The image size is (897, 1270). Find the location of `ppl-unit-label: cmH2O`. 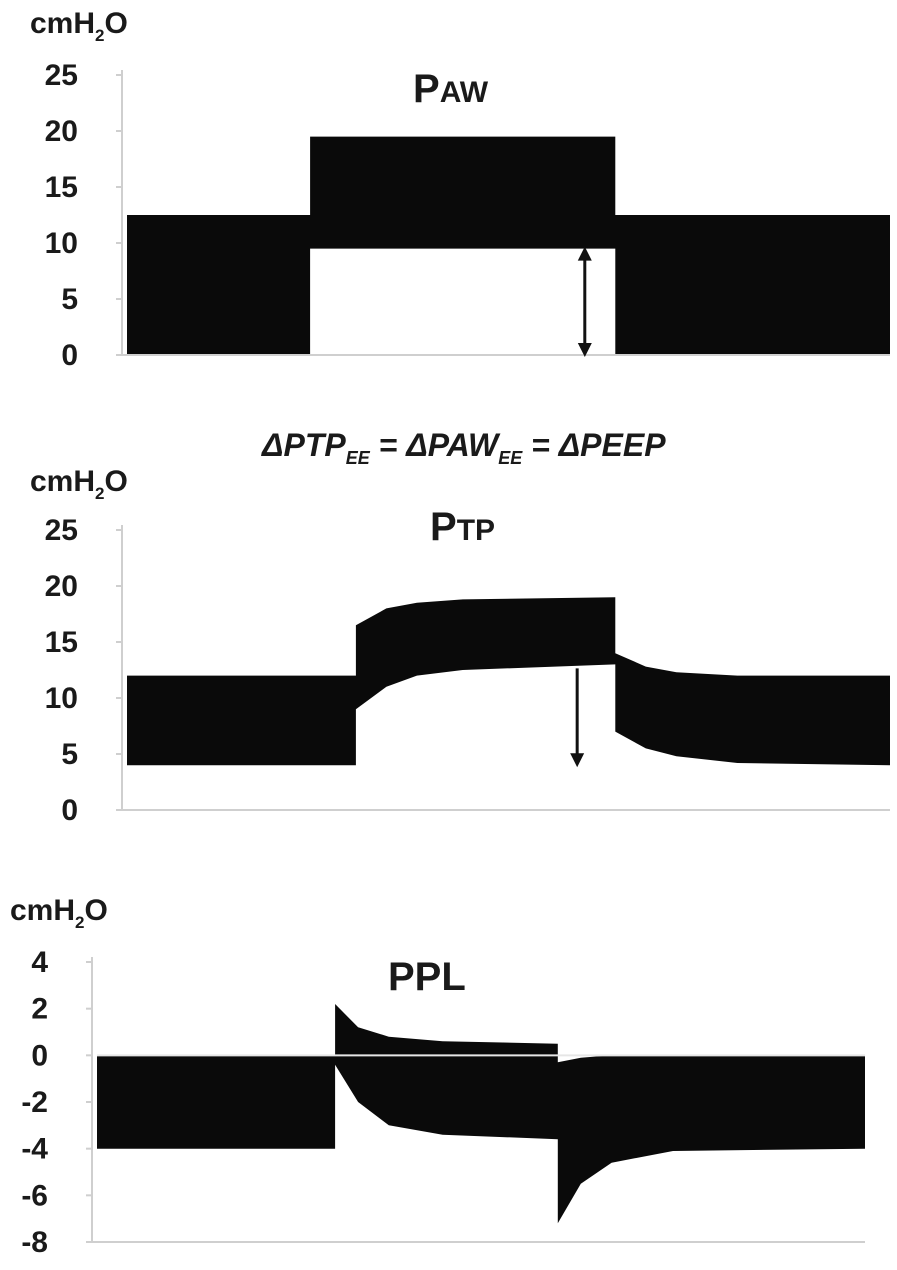

ppl-unit-label: cmH2O is located at coordinates (59, 913).